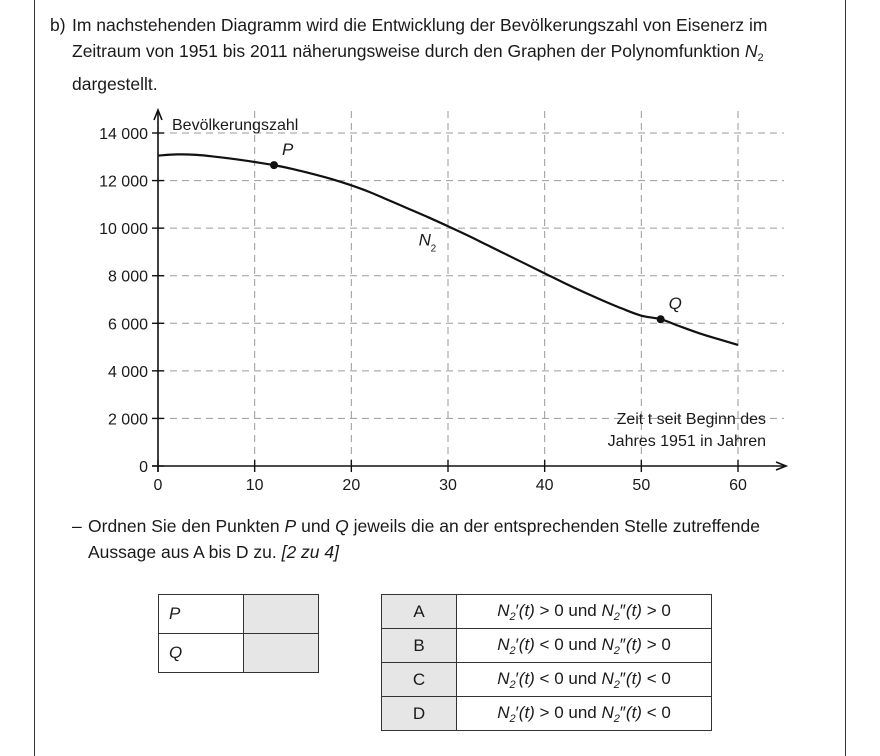  I want to click on y-tick-label-0: 0, so click(143, 467).